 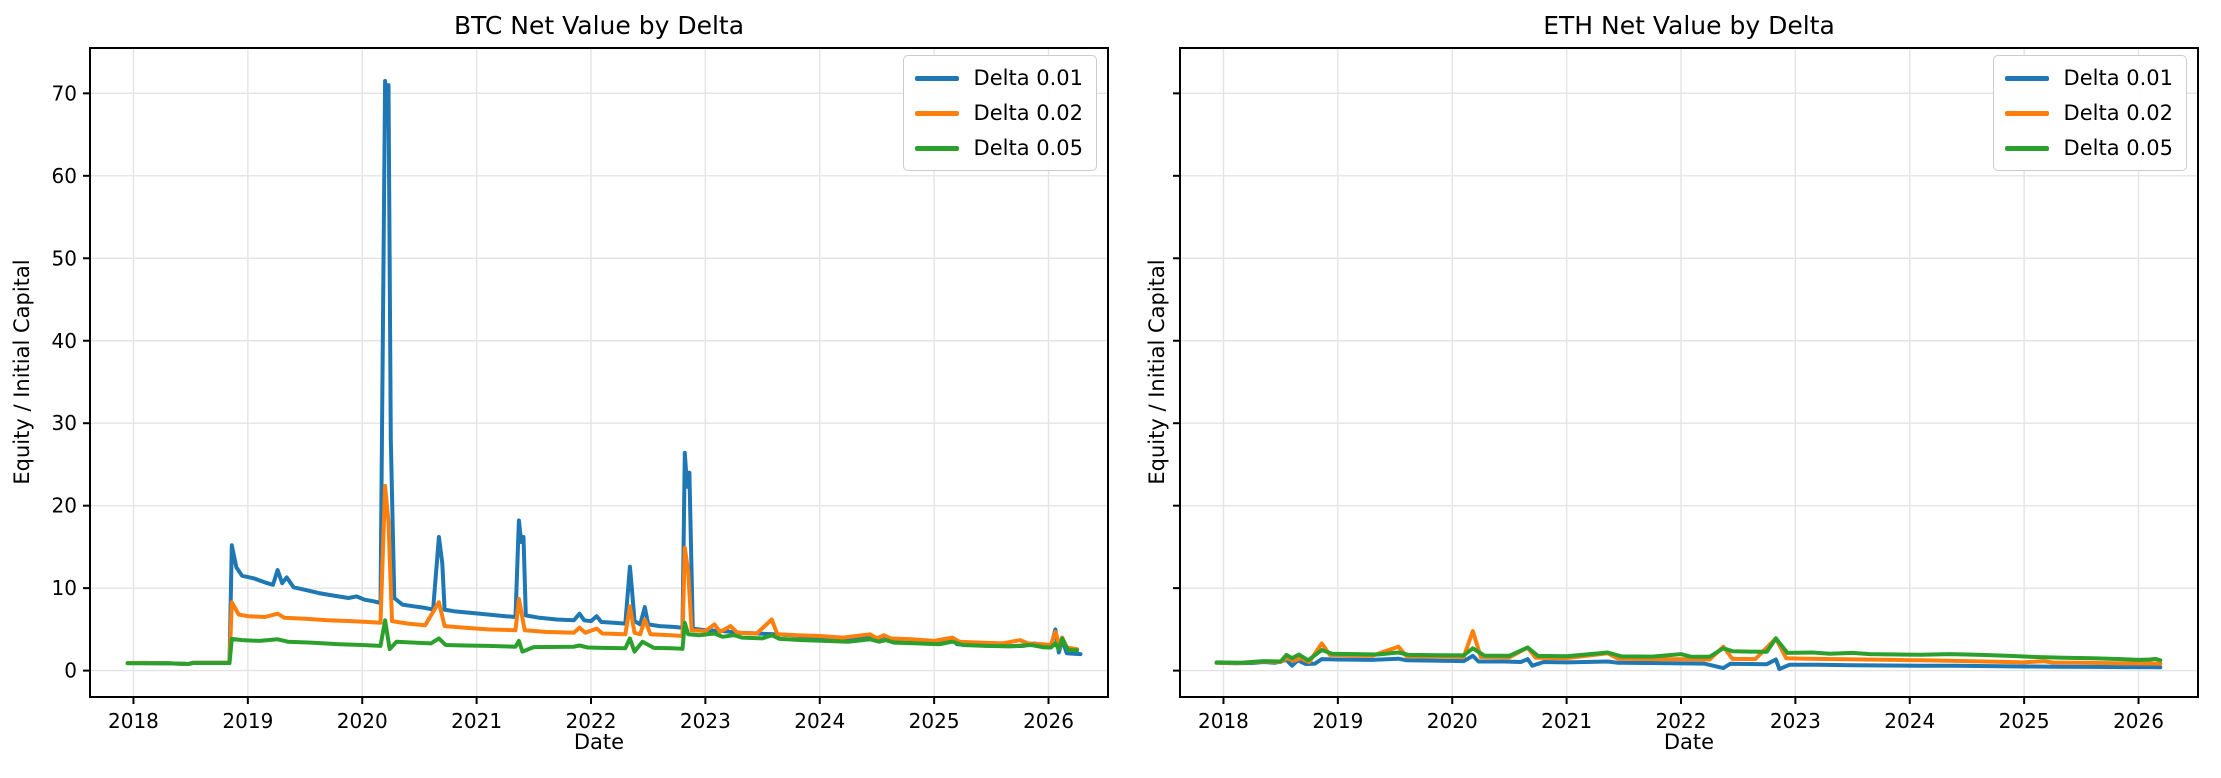 What do you see at coordinates (1689, 25) in the screenshot?
I see `page-title: ETH Net Value by Delta` at bounding box center [1689, 25].